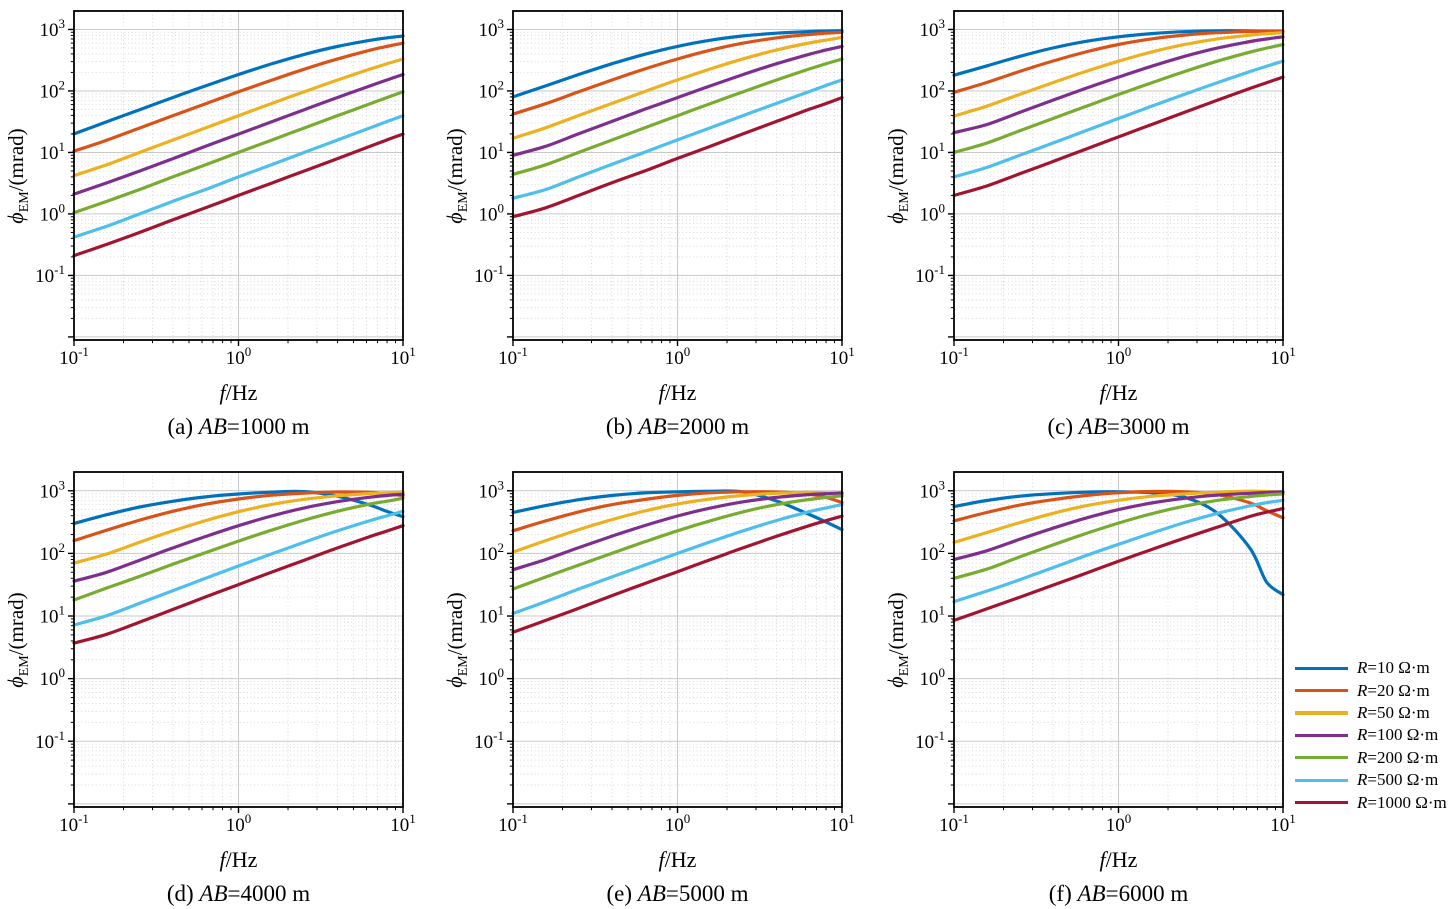 The image size is (1455, 909). What do you see at coordinates (1398, 735) in the screenshot?
I see `legend-item-label: R=100 Ω·m` at bounding box center [1398, 735].